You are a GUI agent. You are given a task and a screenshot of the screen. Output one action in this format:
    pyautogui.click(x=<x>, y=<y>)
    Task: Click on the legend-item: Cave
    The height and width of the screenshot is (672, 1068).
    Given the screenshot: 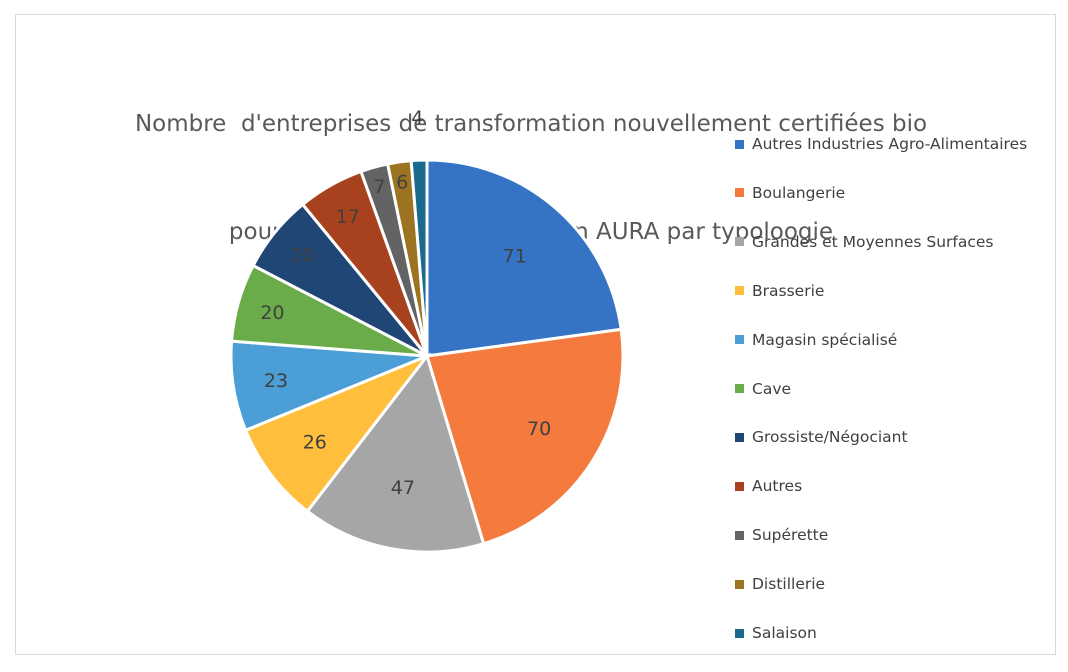 What is the action you would take?
    pyautogui.click(x=763, y=389)
    